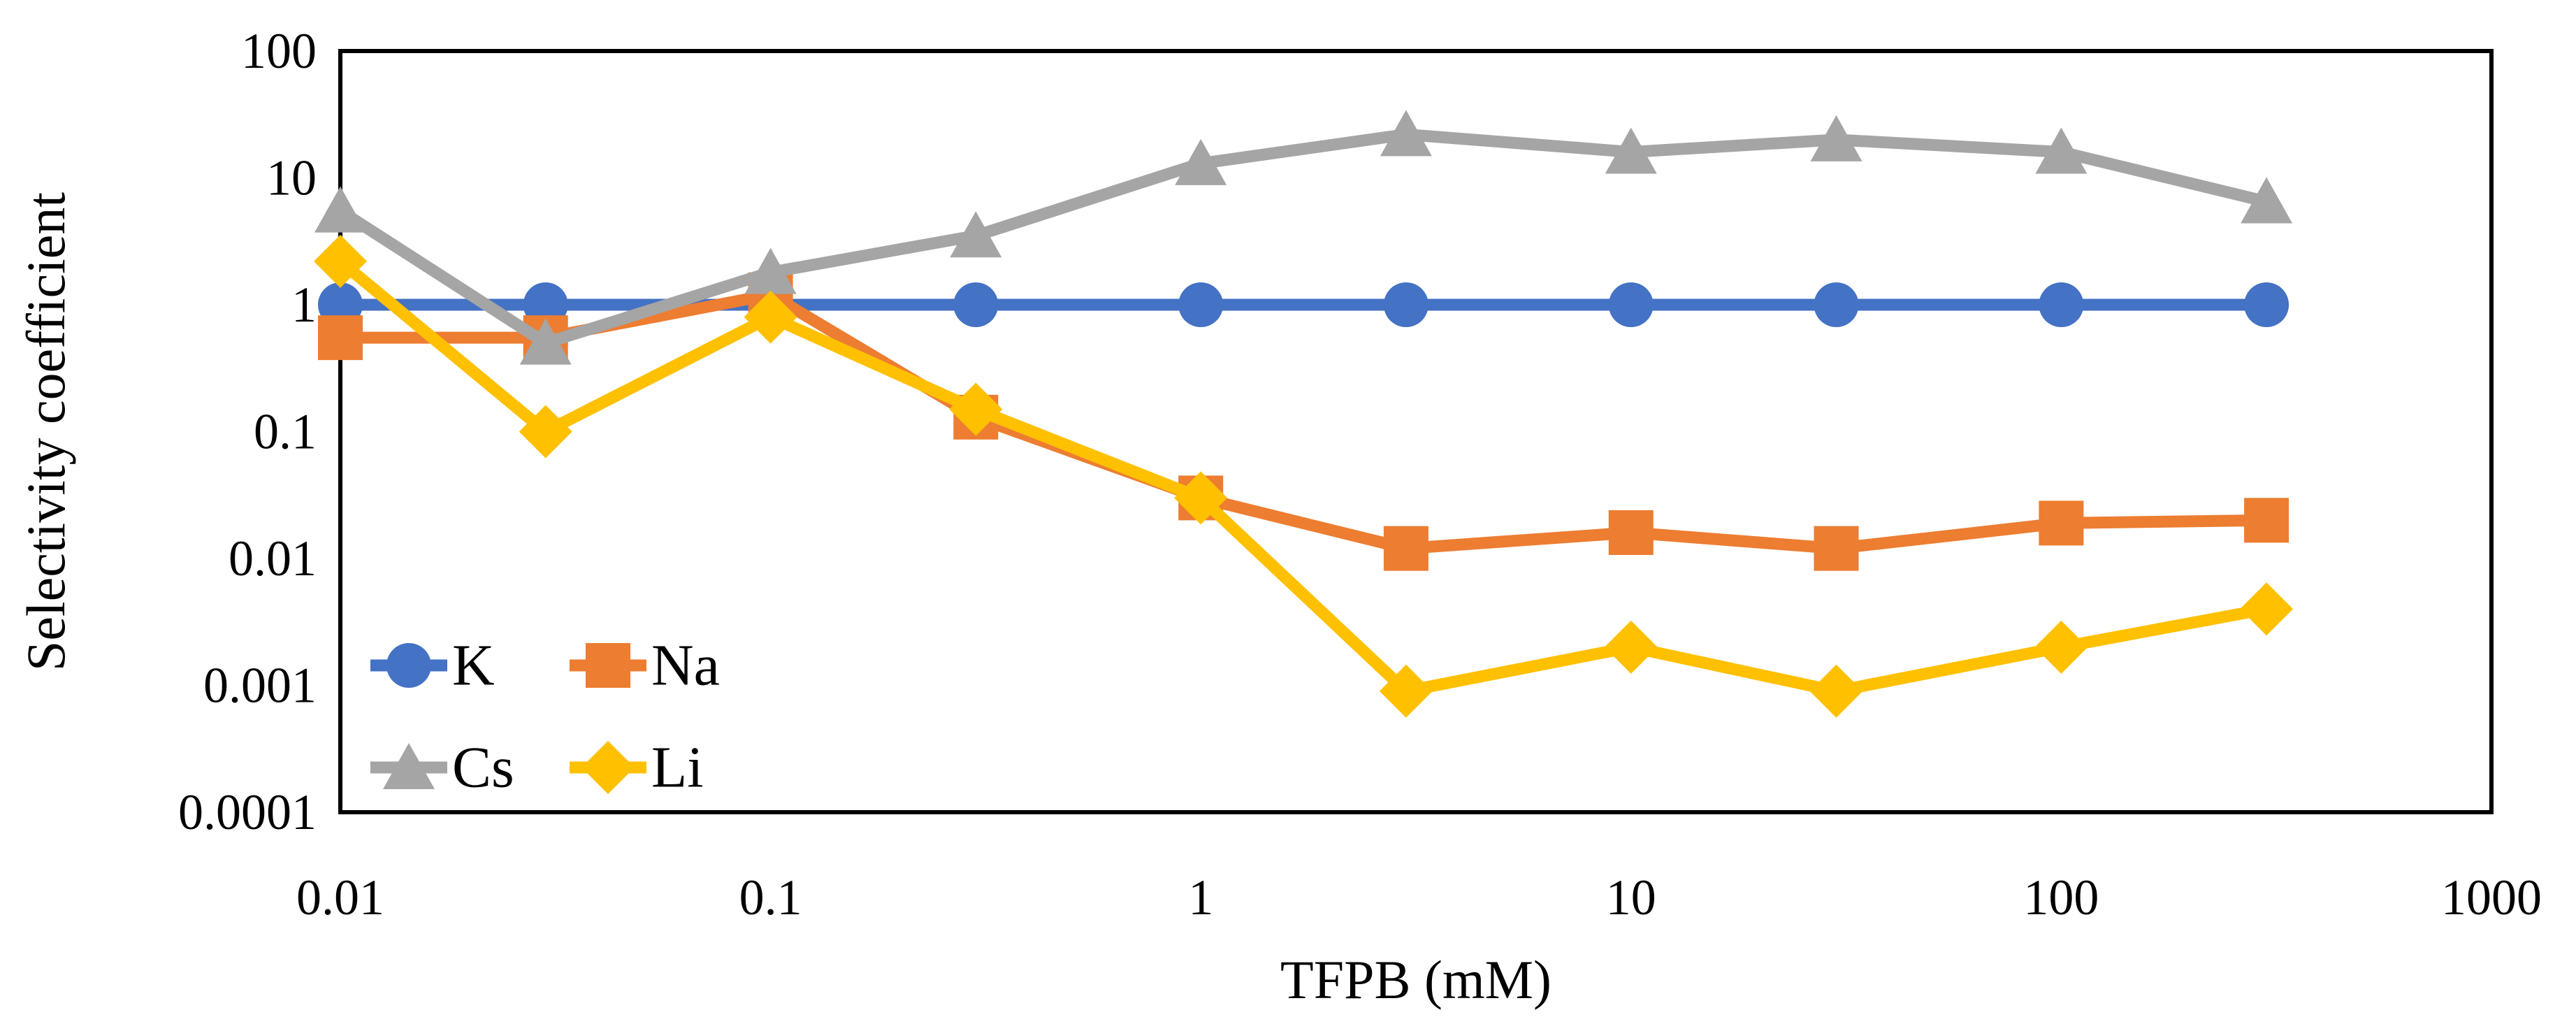  Describe the element at coordinates (976, 234) in the screenshot. I see `data-point-Cs-0.3` at that location.